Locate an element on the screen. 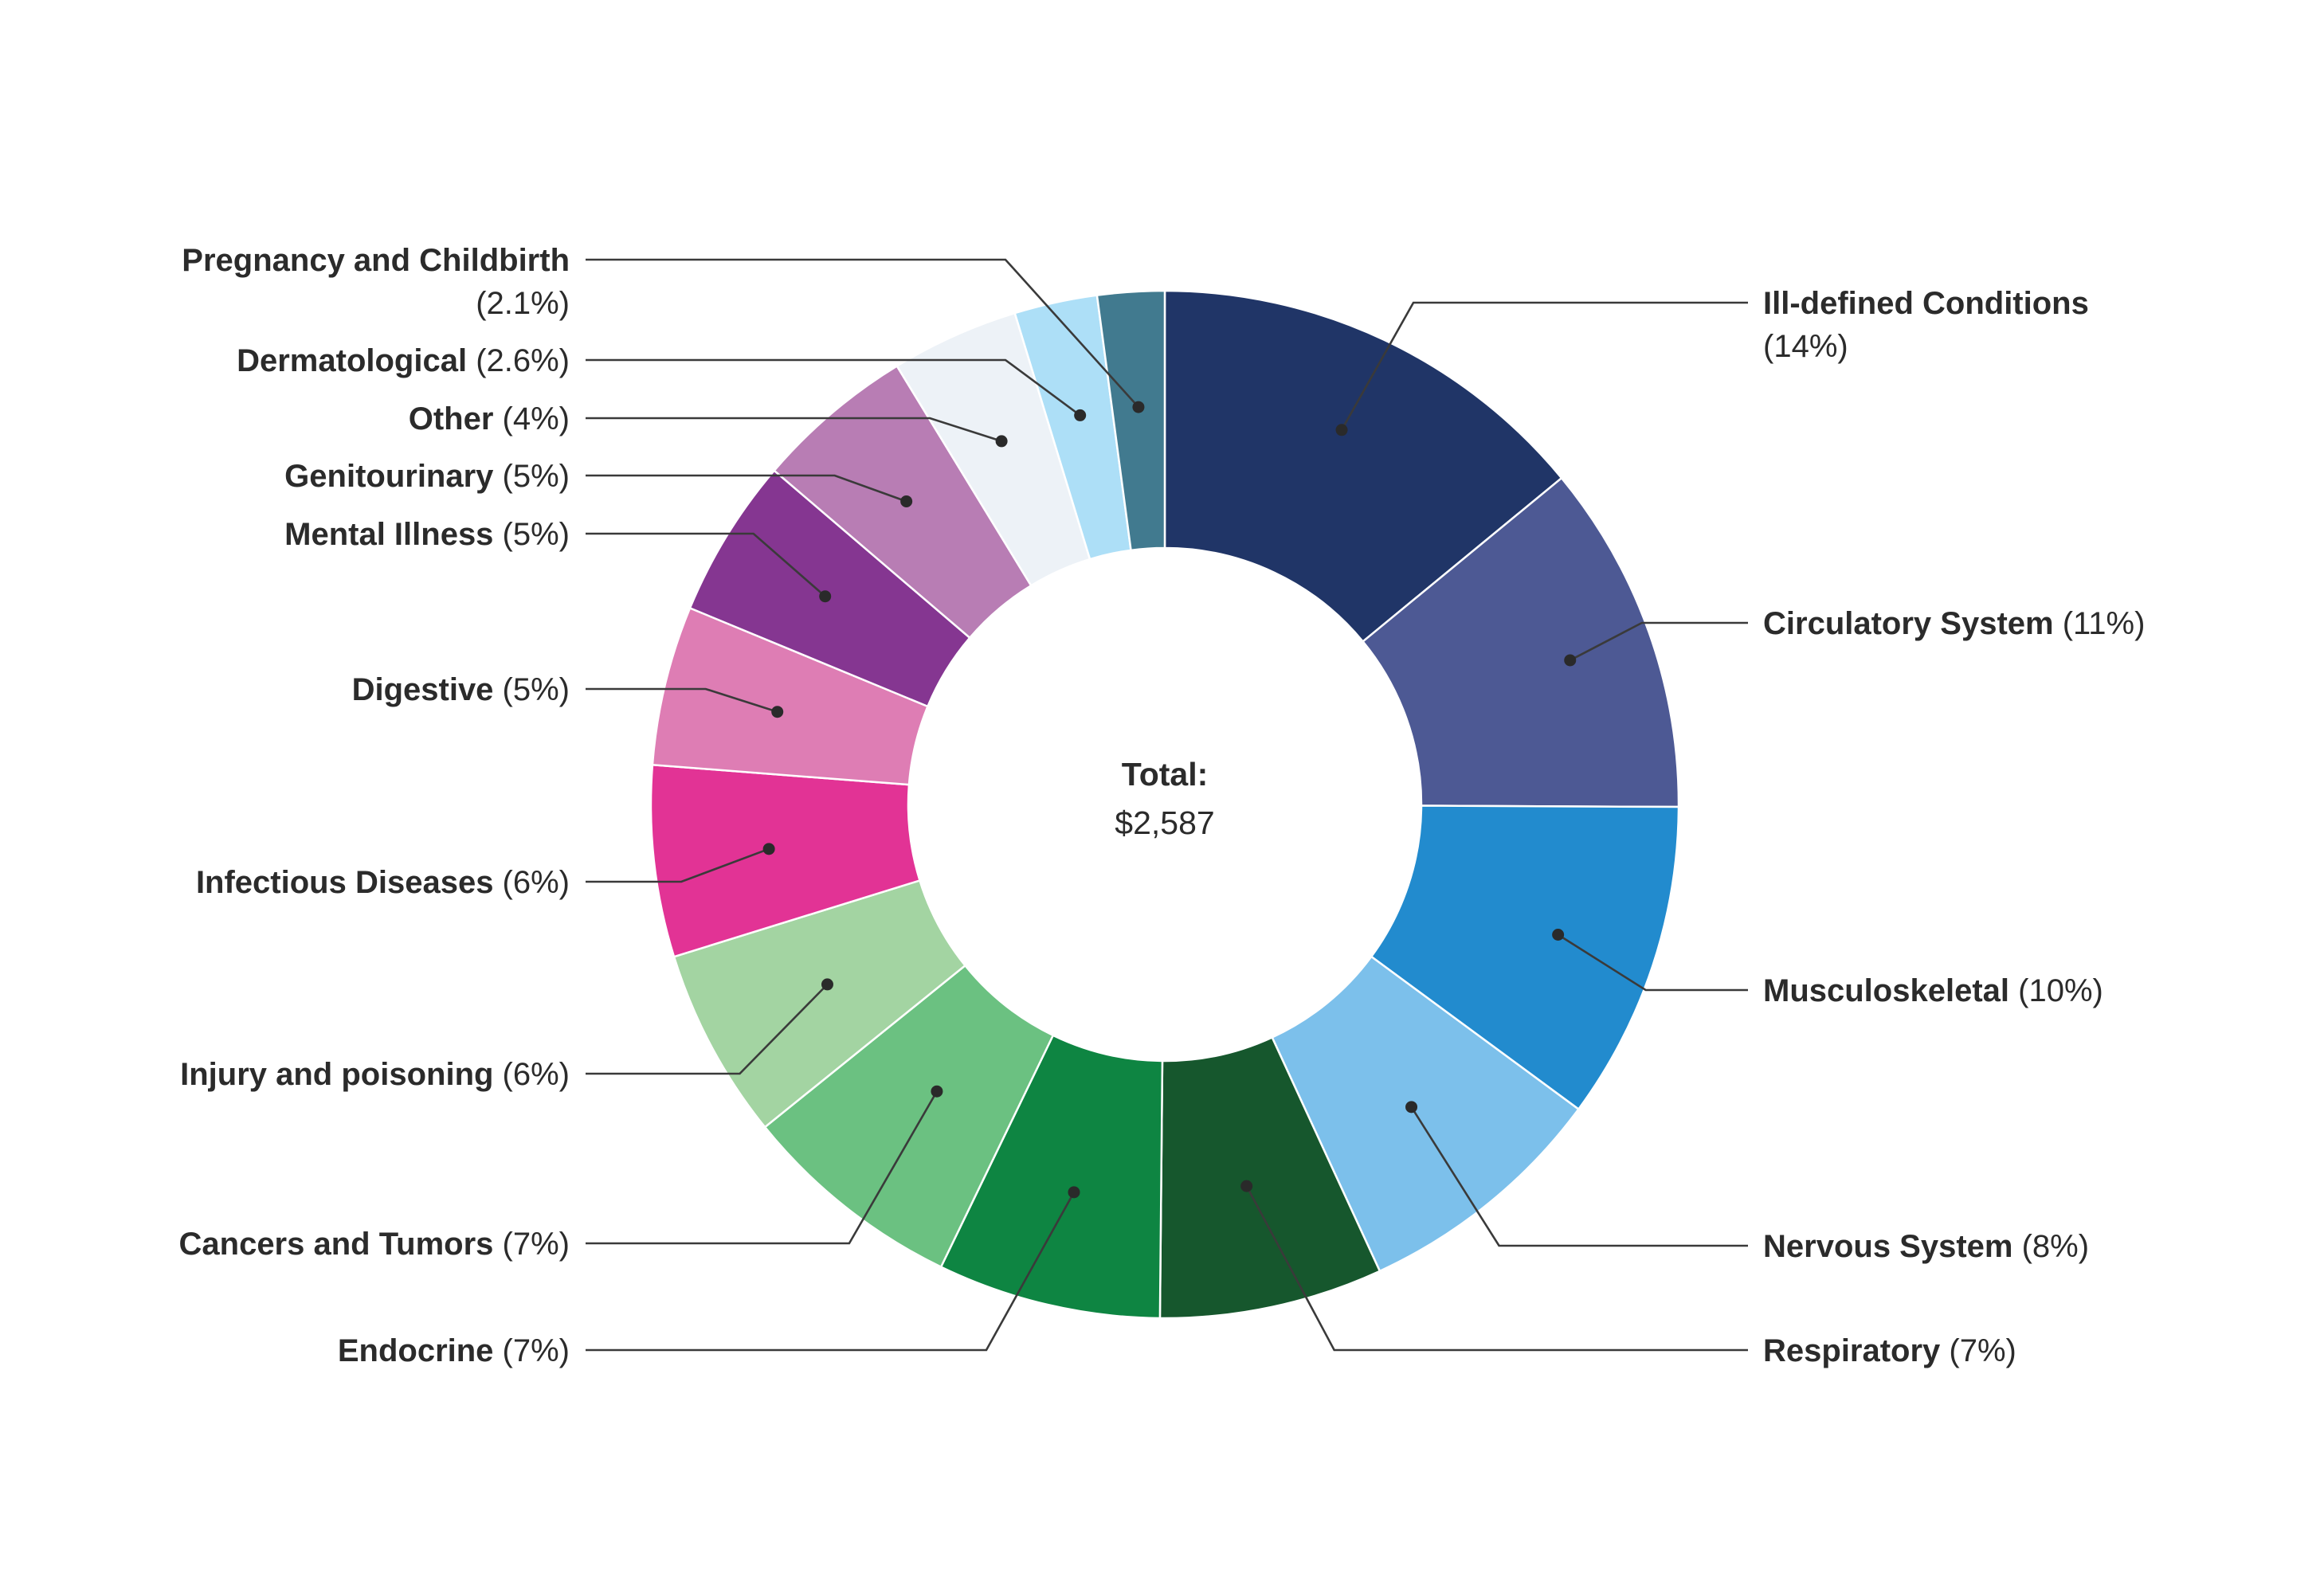  slice-label-nervous-system: Nervous System (8%) is located at coordinates (1926, 1246).